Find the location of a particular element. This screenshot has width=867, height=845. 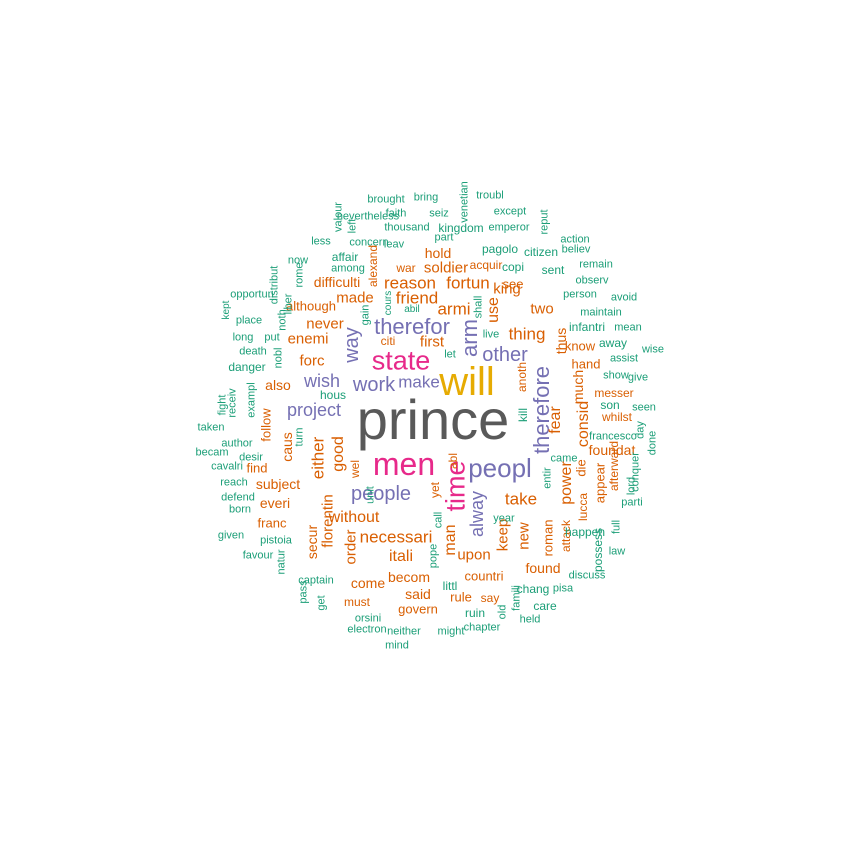

word-danger: danger is located at coordinates (247, 367).